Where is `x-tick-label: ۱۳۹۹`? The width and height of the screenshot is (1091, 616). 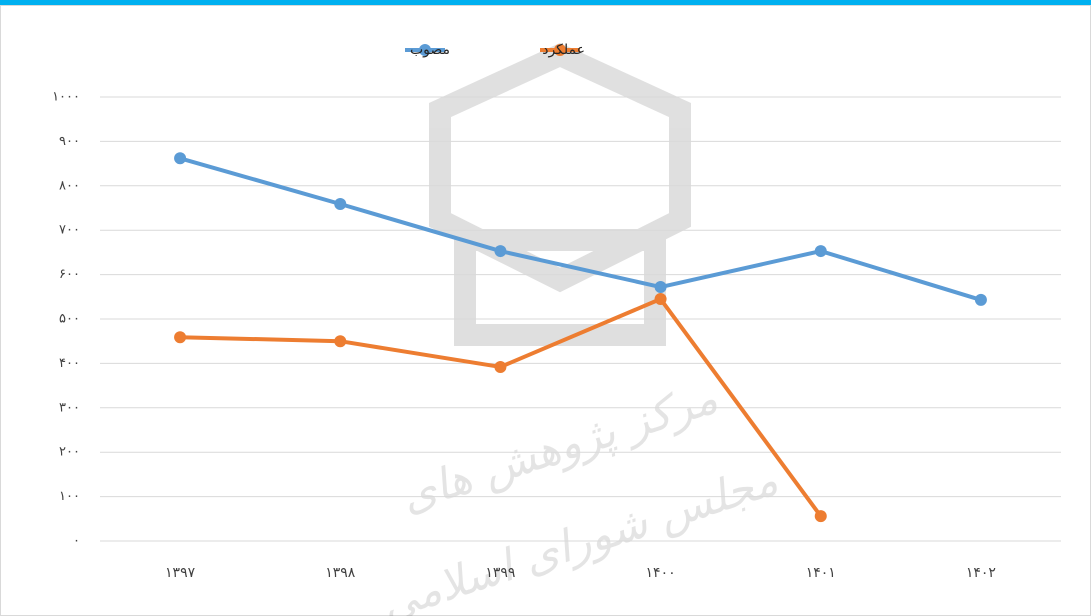 x-tick-label: ۱۳۹۹ is located at coordinates (500, 573).